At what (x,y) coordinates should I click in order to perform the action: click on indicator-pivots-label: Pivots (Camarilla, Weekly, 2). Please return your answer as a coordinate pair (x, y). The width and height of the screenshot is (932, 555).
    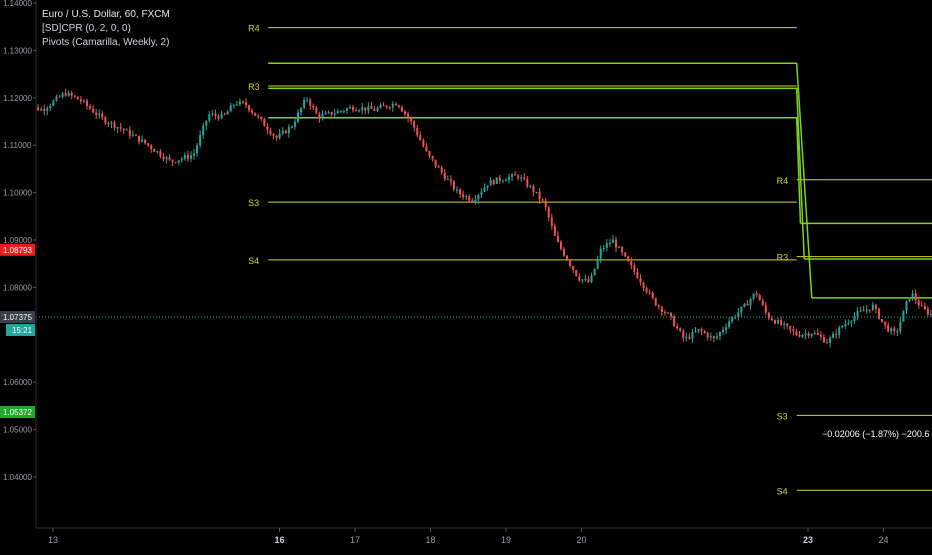
    Looking at the image, I should click on (106, 42).